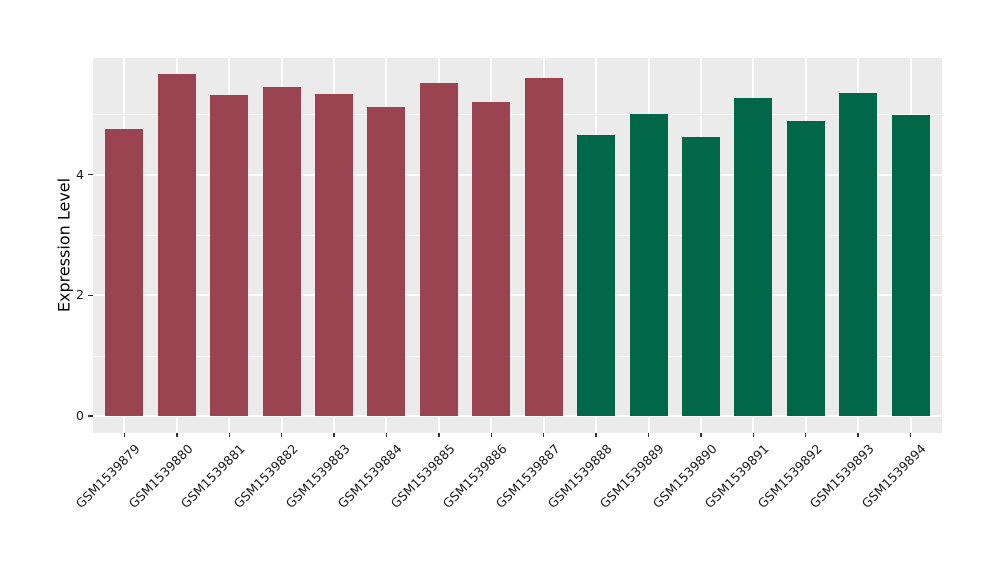 The width and height of the screenshot is (1000, 580). Describe the element at coordinates (386, 261) in the screenshot. I see `bar-GSM1539884` at that location.